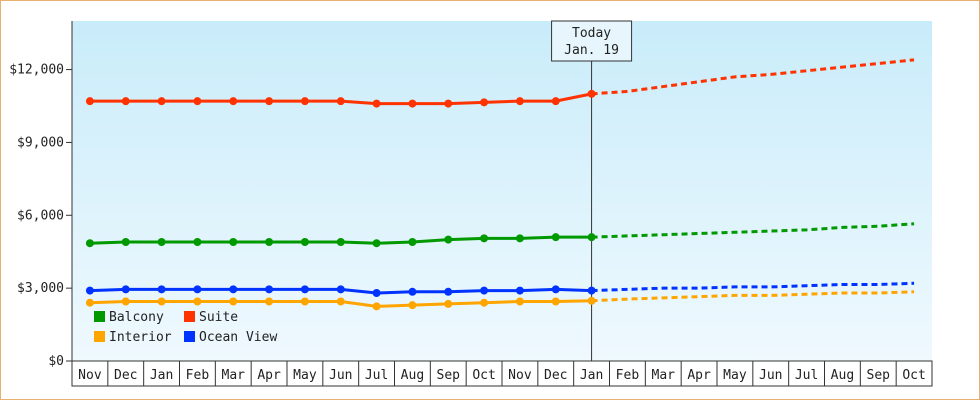  I want to click on today-box, so click(592, 41).